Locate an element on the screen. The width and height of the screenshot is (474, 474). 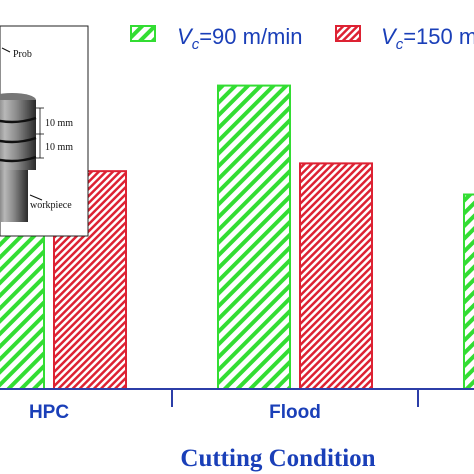
legend-subscript-1: c is located at coordinates (400, 44).